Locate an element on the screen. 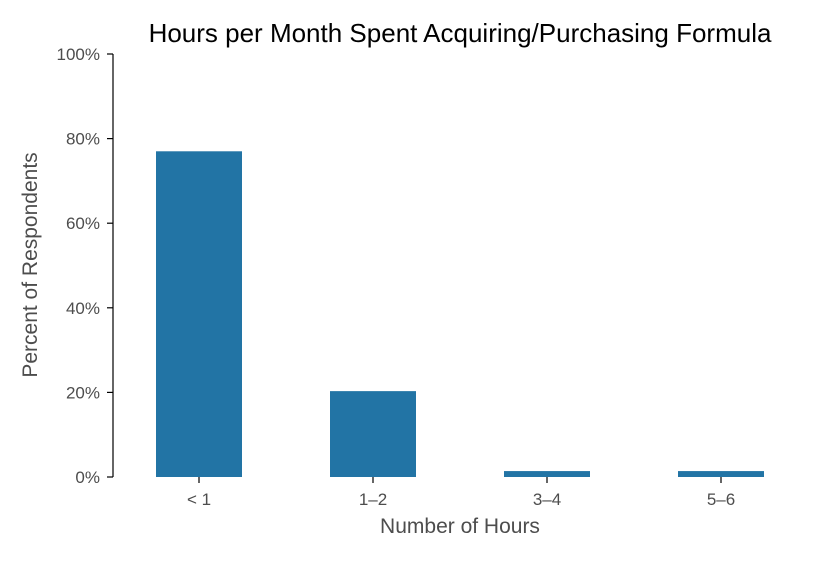  x-tick-label: 1–2 is located at coordinates (373, 499).